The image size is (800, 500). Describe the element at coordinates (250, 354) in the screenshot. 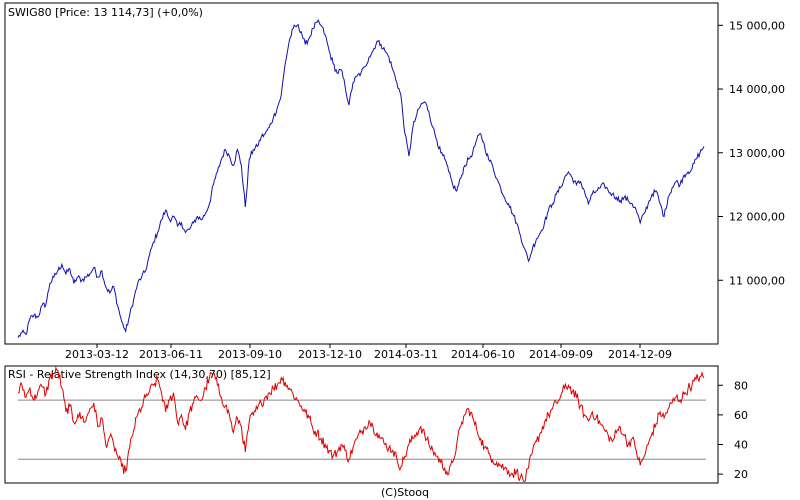

I see `x-tick-label: 2013-09-10` at that location.